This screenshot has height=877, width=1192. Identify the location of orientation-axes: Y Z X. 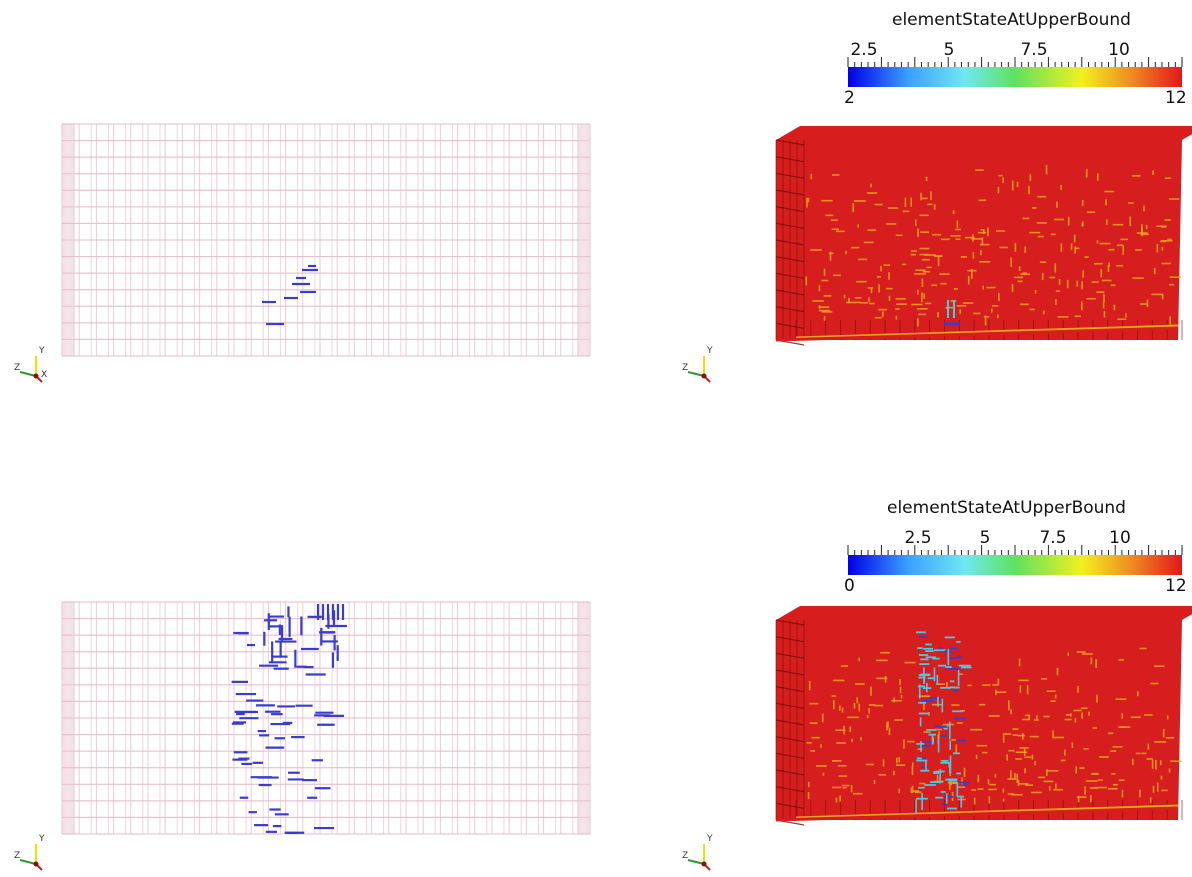
(34, 366).